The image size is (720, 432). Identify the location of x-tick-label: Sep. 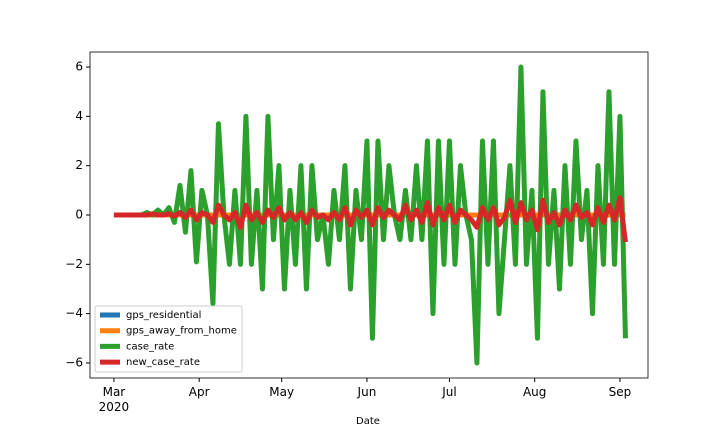
(620, 392).